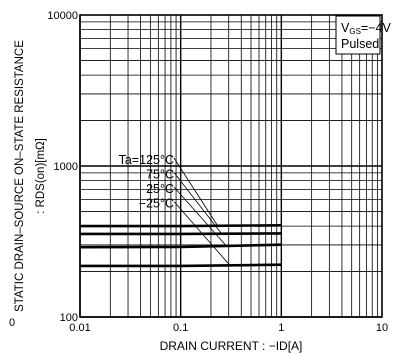 This screenshot has height=355, width=395. Describe the element at coordinates (160, 175) in the screenshot. I see `series-label: 75°C` at that location.